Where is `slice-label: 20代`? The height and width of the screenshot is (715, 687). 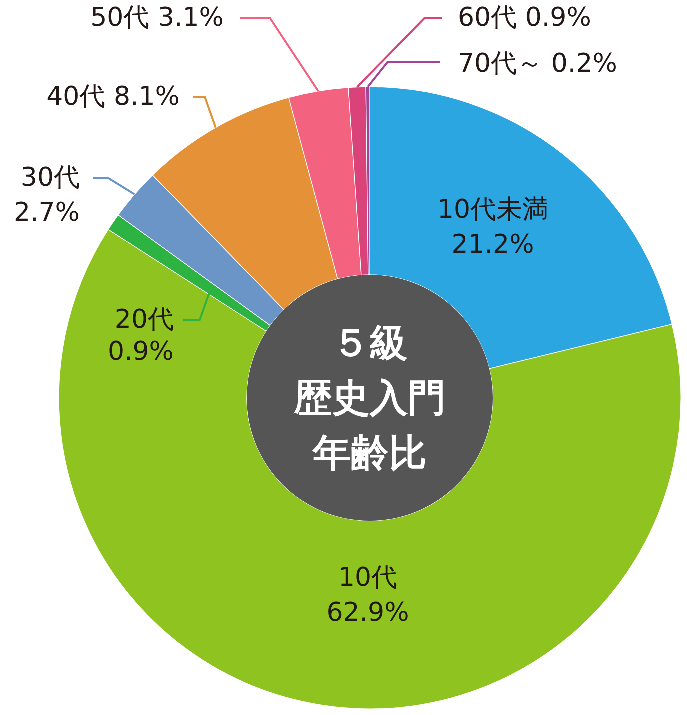 slice-label: 20代 is located at coordinates (144, 320).